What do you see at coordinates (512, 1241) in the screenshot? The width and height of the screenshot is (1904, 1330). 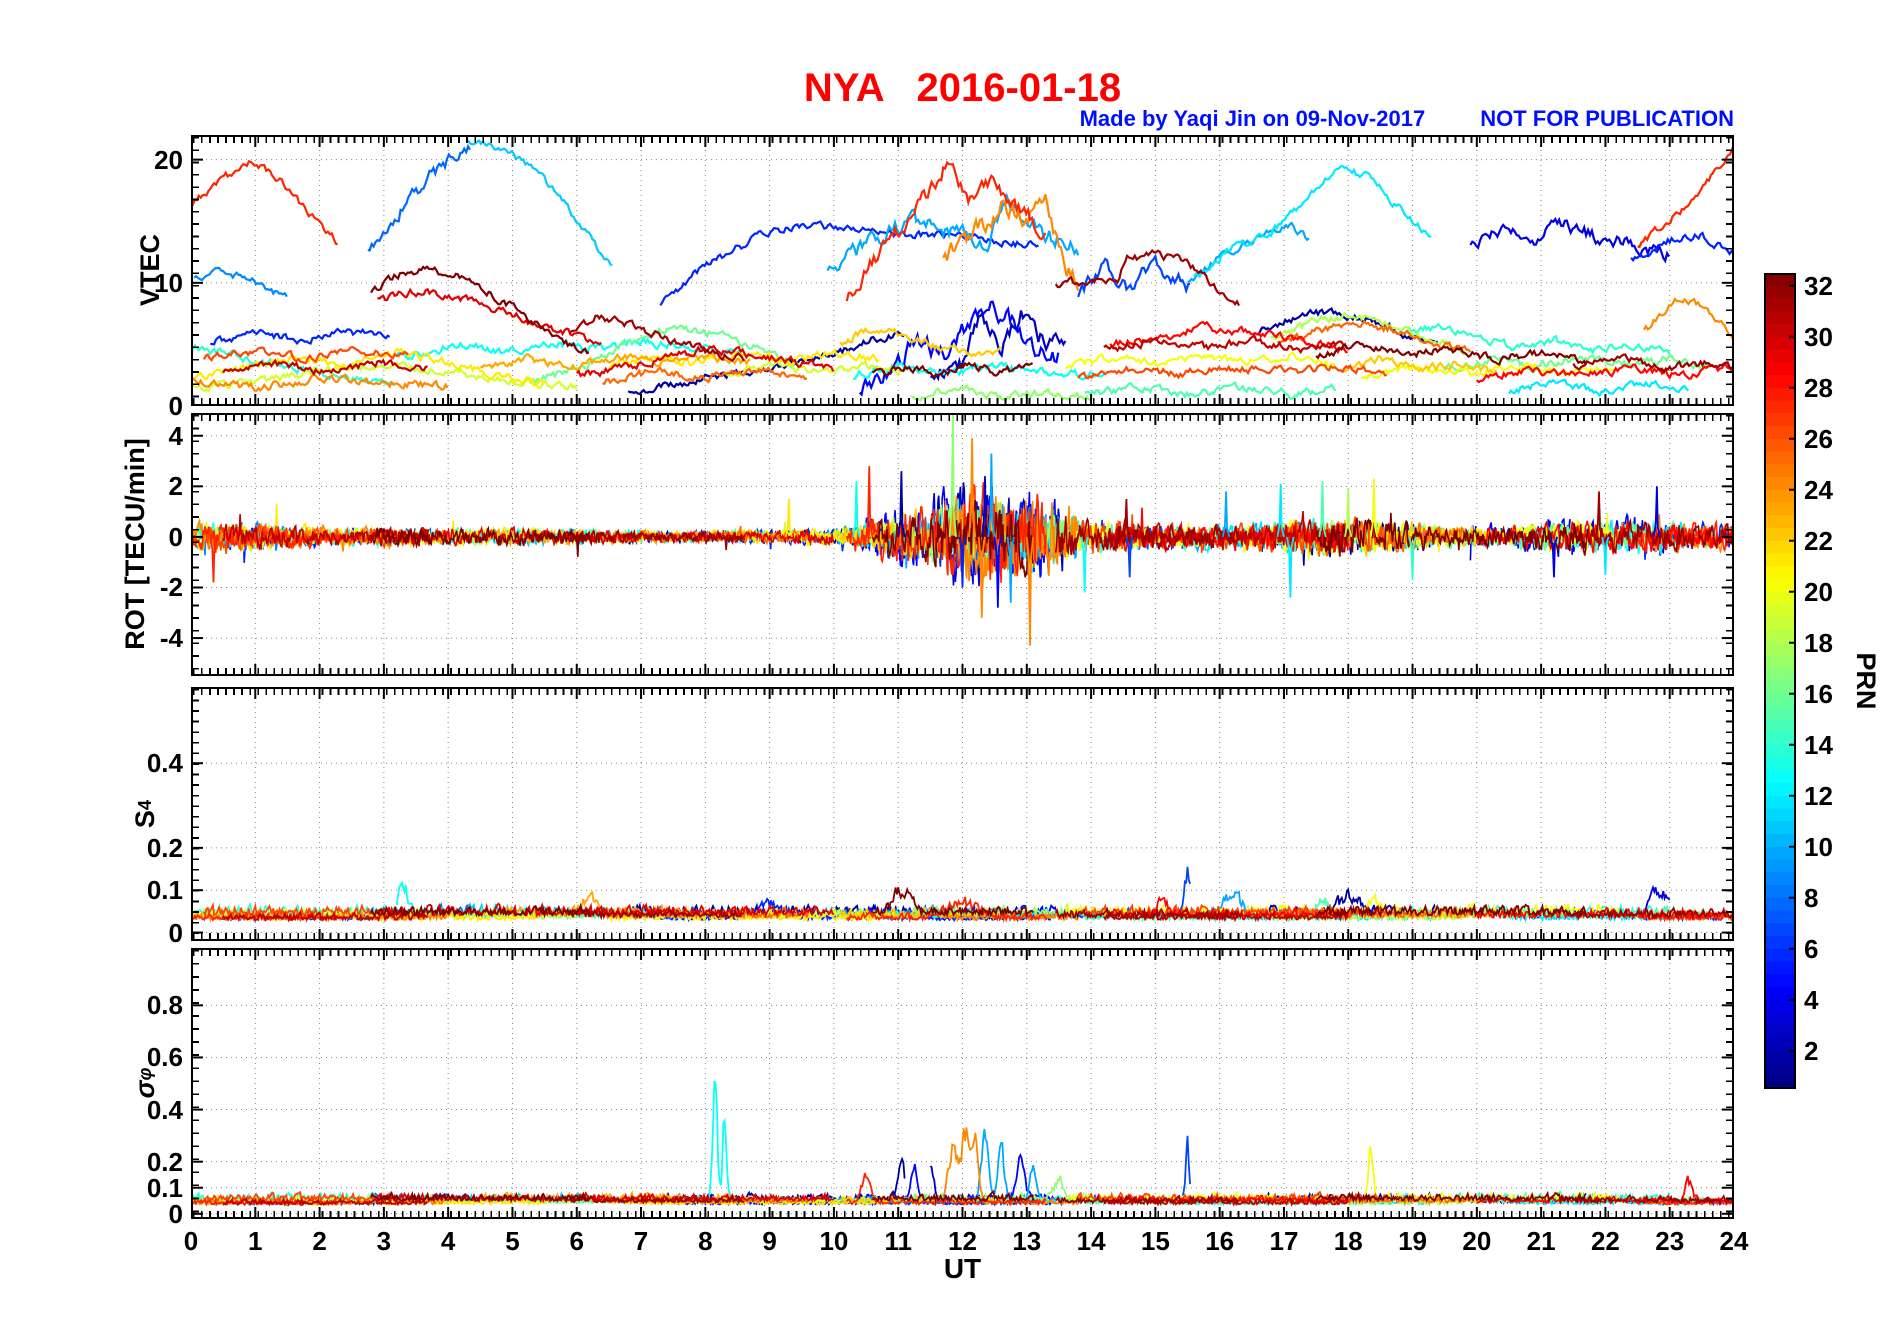 I see `x-tick-label: 5` at bounding box center [512, 1241].